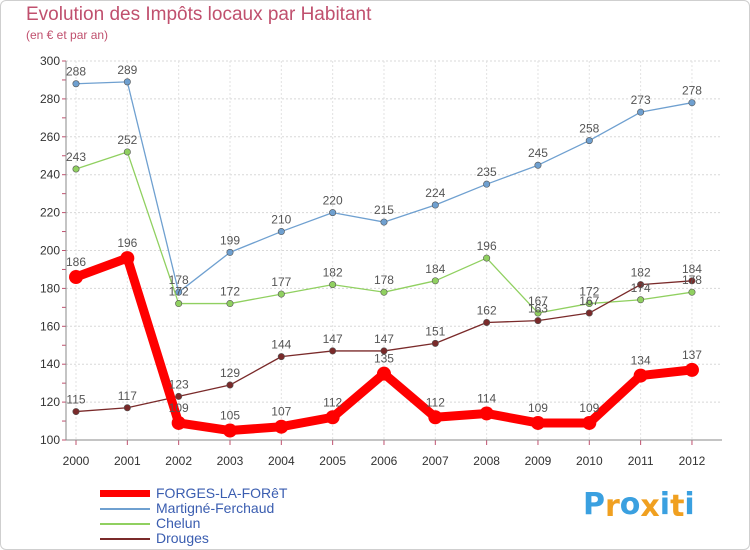 This screenshot has width=750, height=550. I want to click on x-tick-label: 2007, so click(435, 461).